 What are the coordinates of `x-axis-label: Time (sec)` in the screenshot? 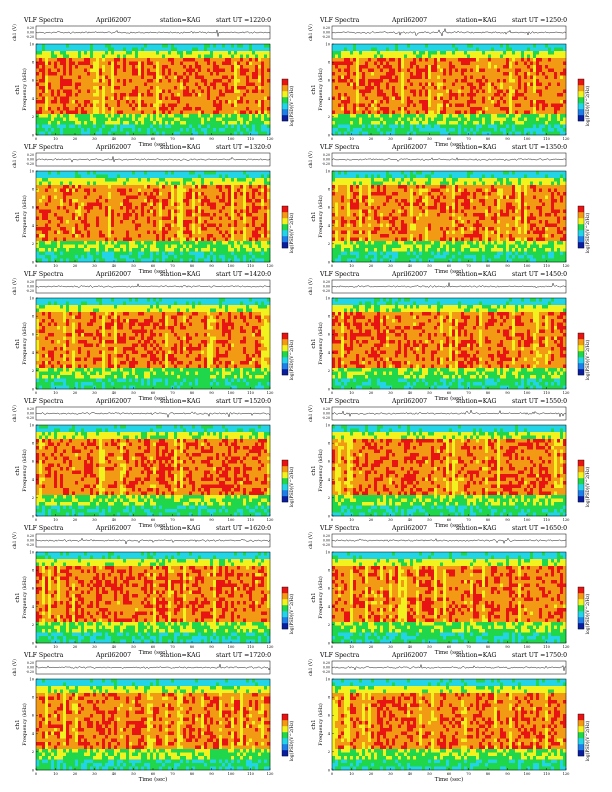 It's located at (153, 144).